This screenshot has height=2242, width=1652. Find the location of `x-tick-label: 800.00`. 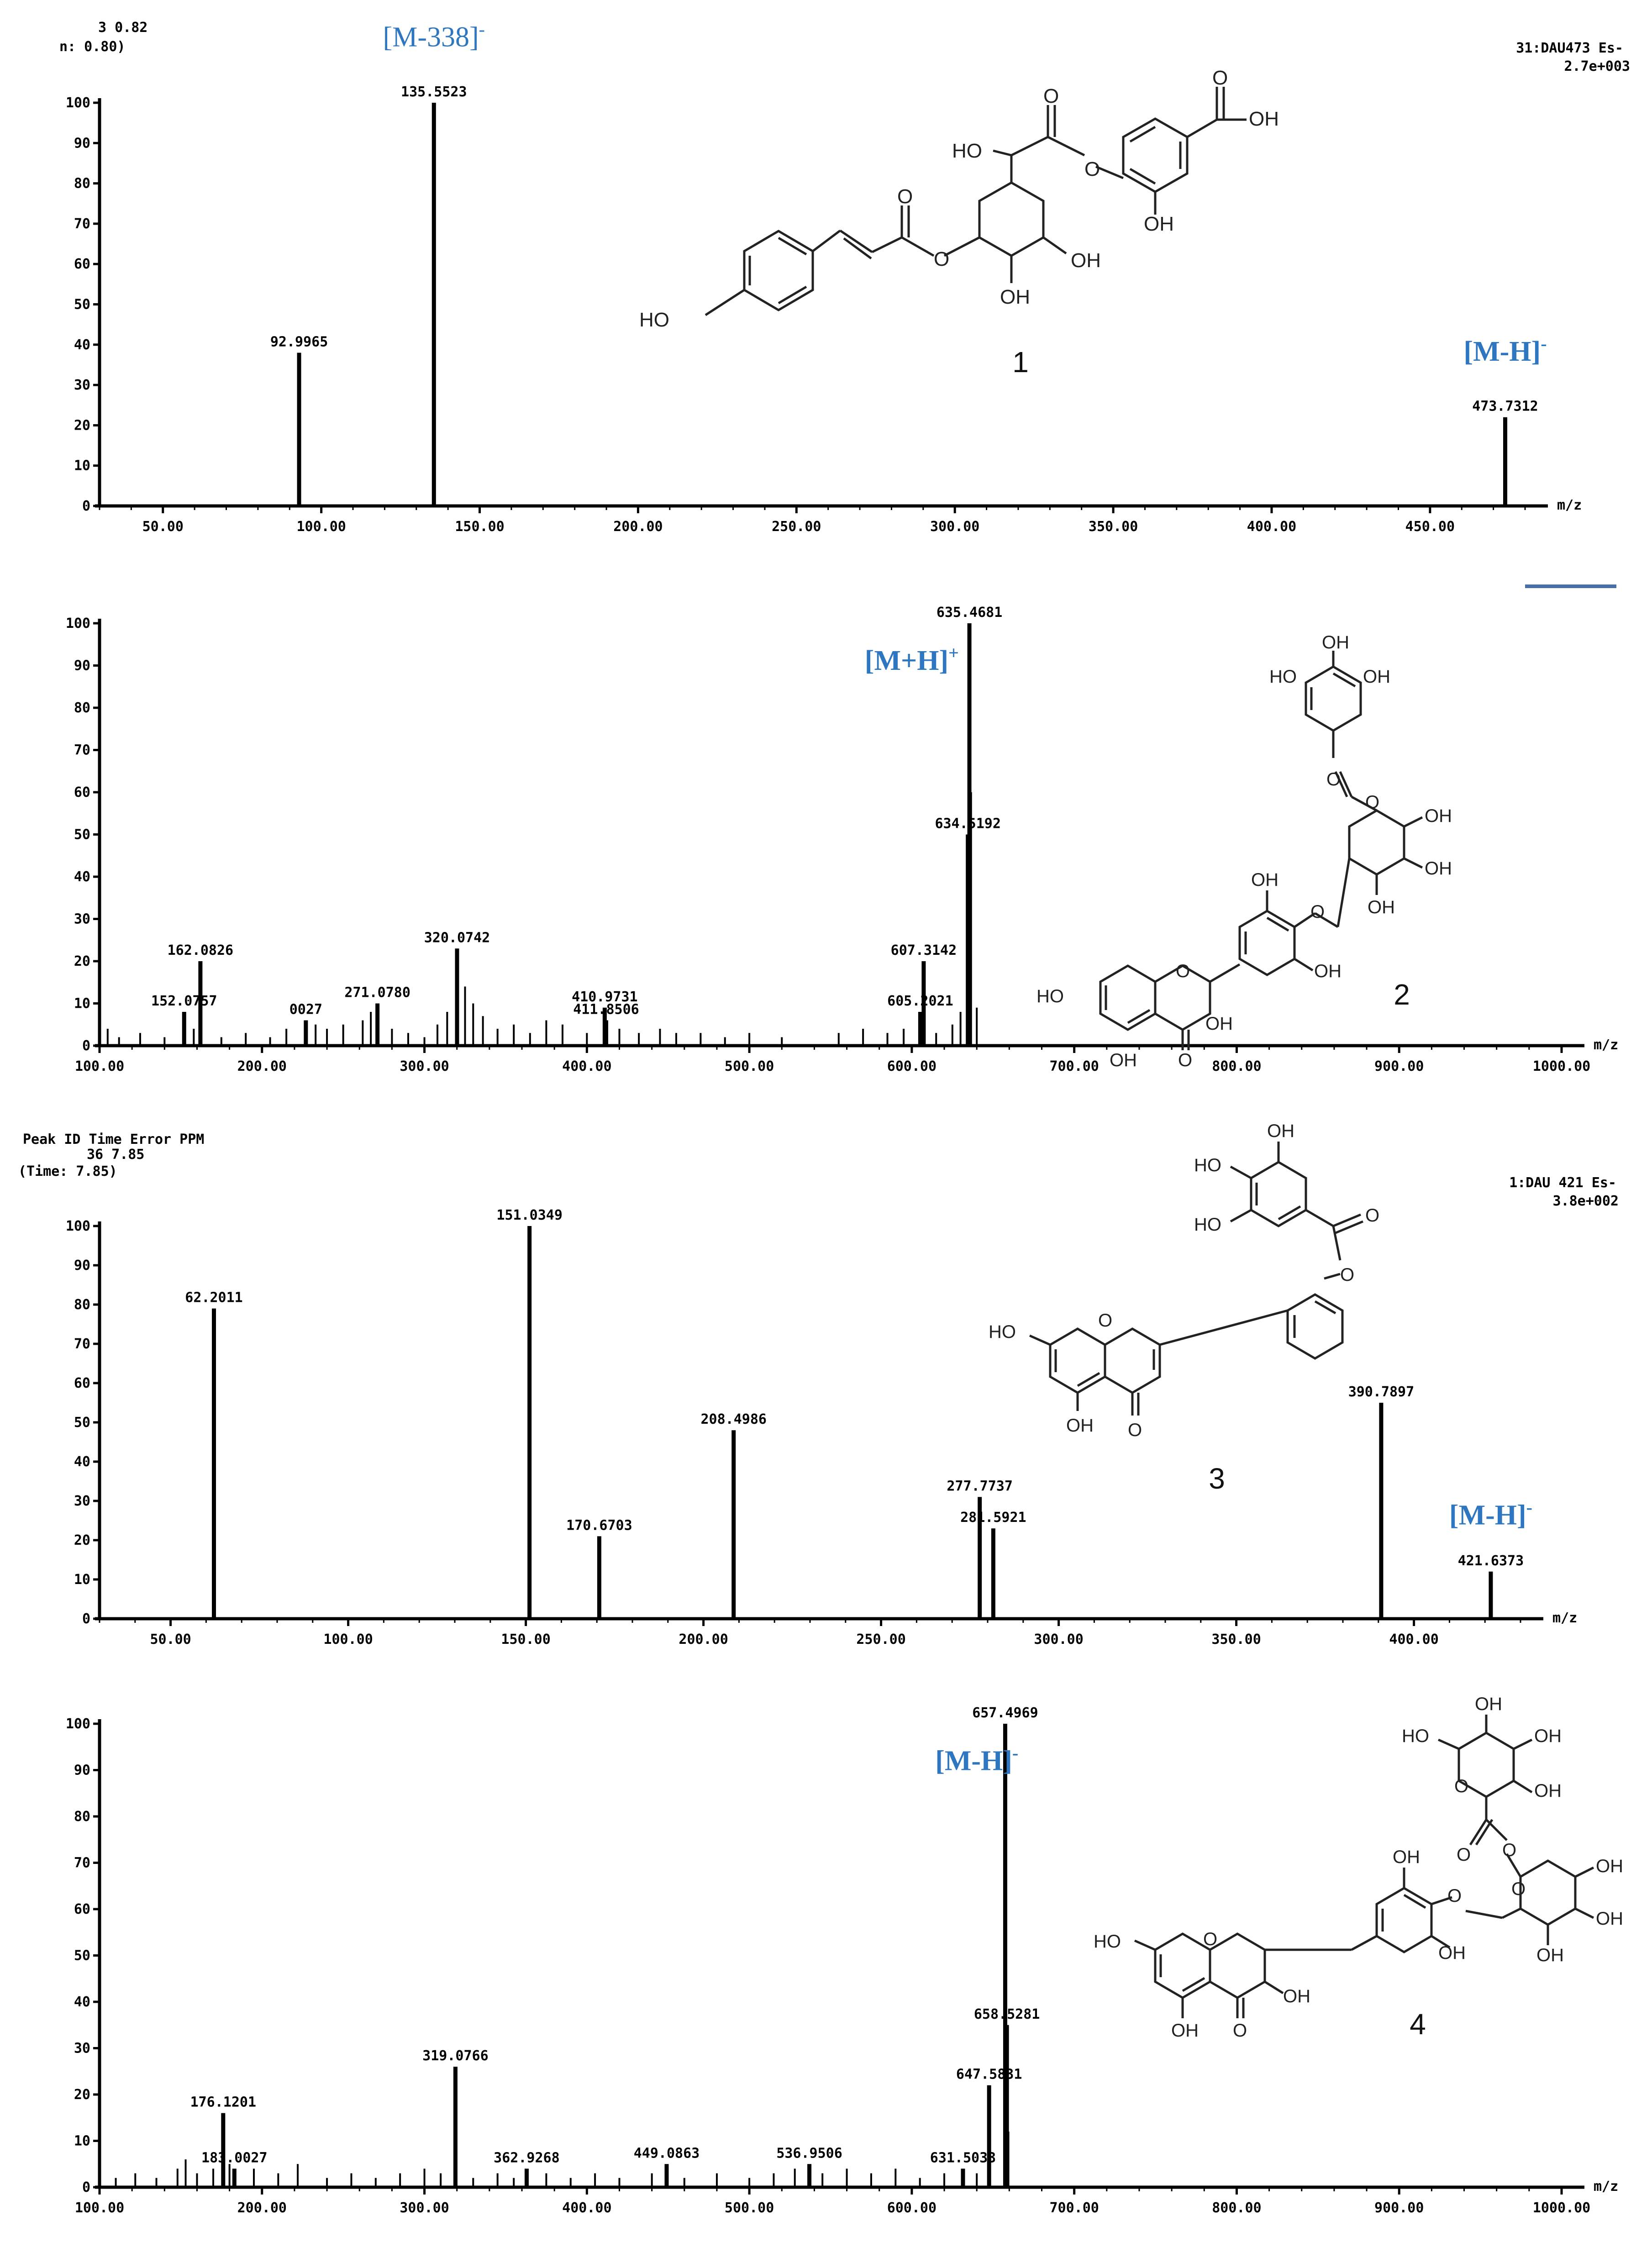

x-tick-label: 800.00 is located at coordinates (1236, 2208).